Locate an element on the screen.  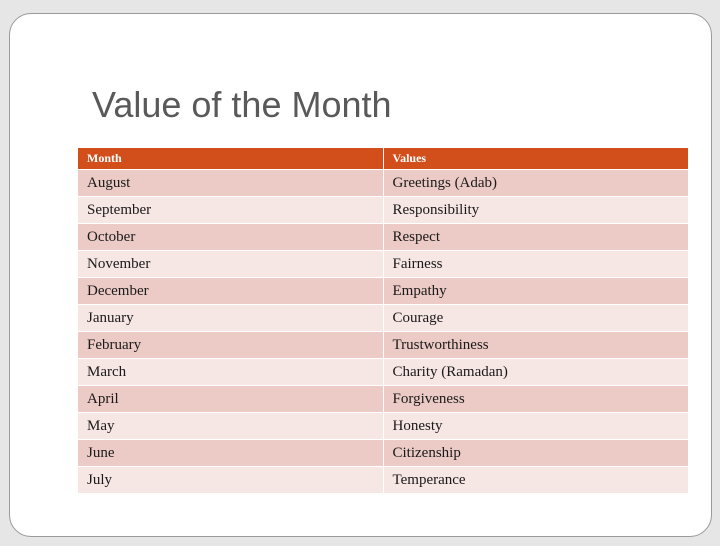
value-cell: Trustworthiness is located at coordinates (535, 345).